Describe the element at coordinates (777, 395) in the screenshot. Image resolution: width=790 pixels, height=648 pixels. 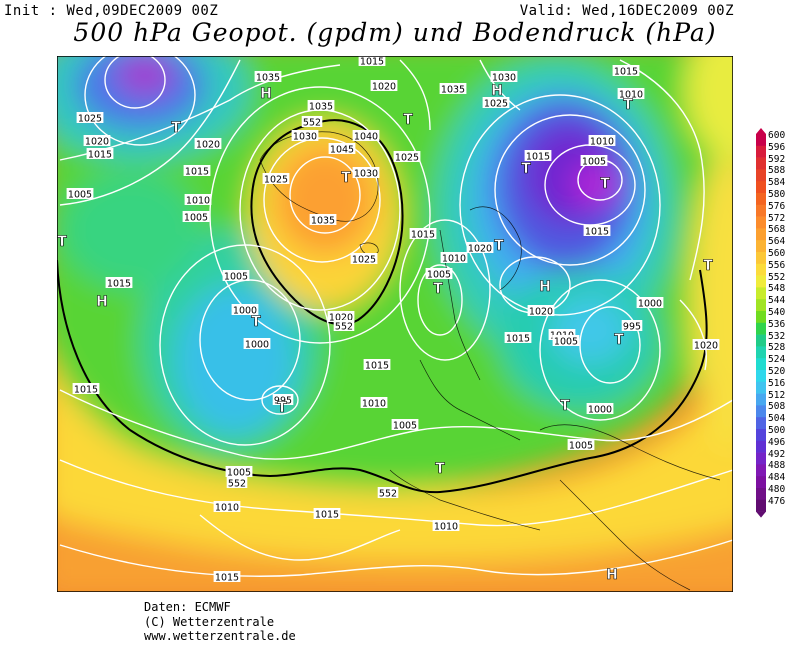
I see `scale-label: 512` at that location.